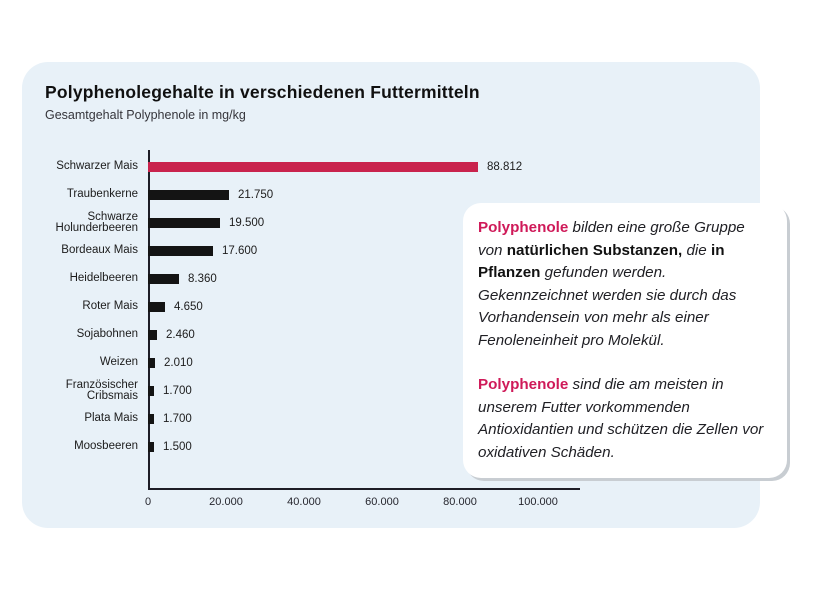 The image size is (820, 600). What do you see at coordinates (382, 502) in the screenshot?
I see `x-tick-label: 60.000` at bounding box center [382, 502].